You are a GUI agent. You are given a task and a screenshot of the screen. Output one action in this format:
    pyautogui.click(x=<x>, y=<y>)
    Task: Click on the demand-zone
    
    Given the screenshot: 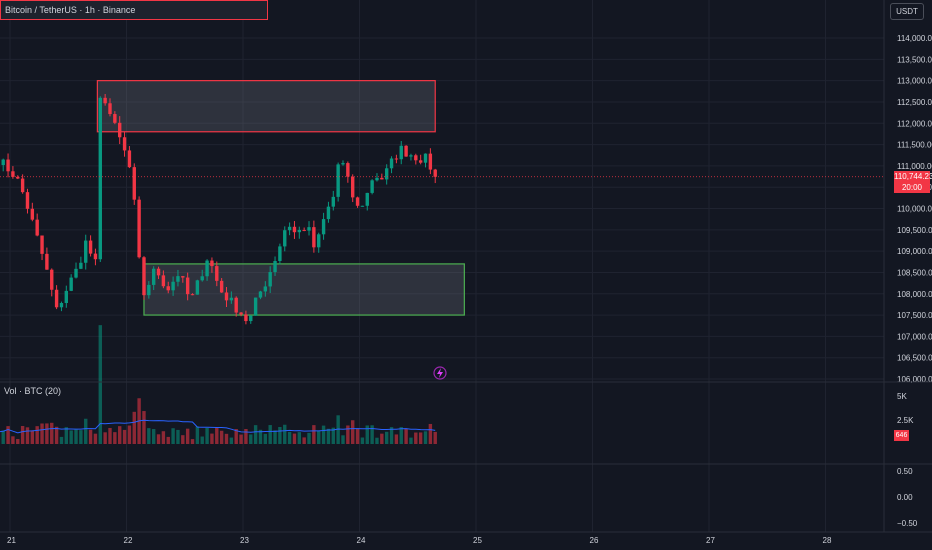 What is the action you would take?
    pyautogui.click(x=304, y=289)
    